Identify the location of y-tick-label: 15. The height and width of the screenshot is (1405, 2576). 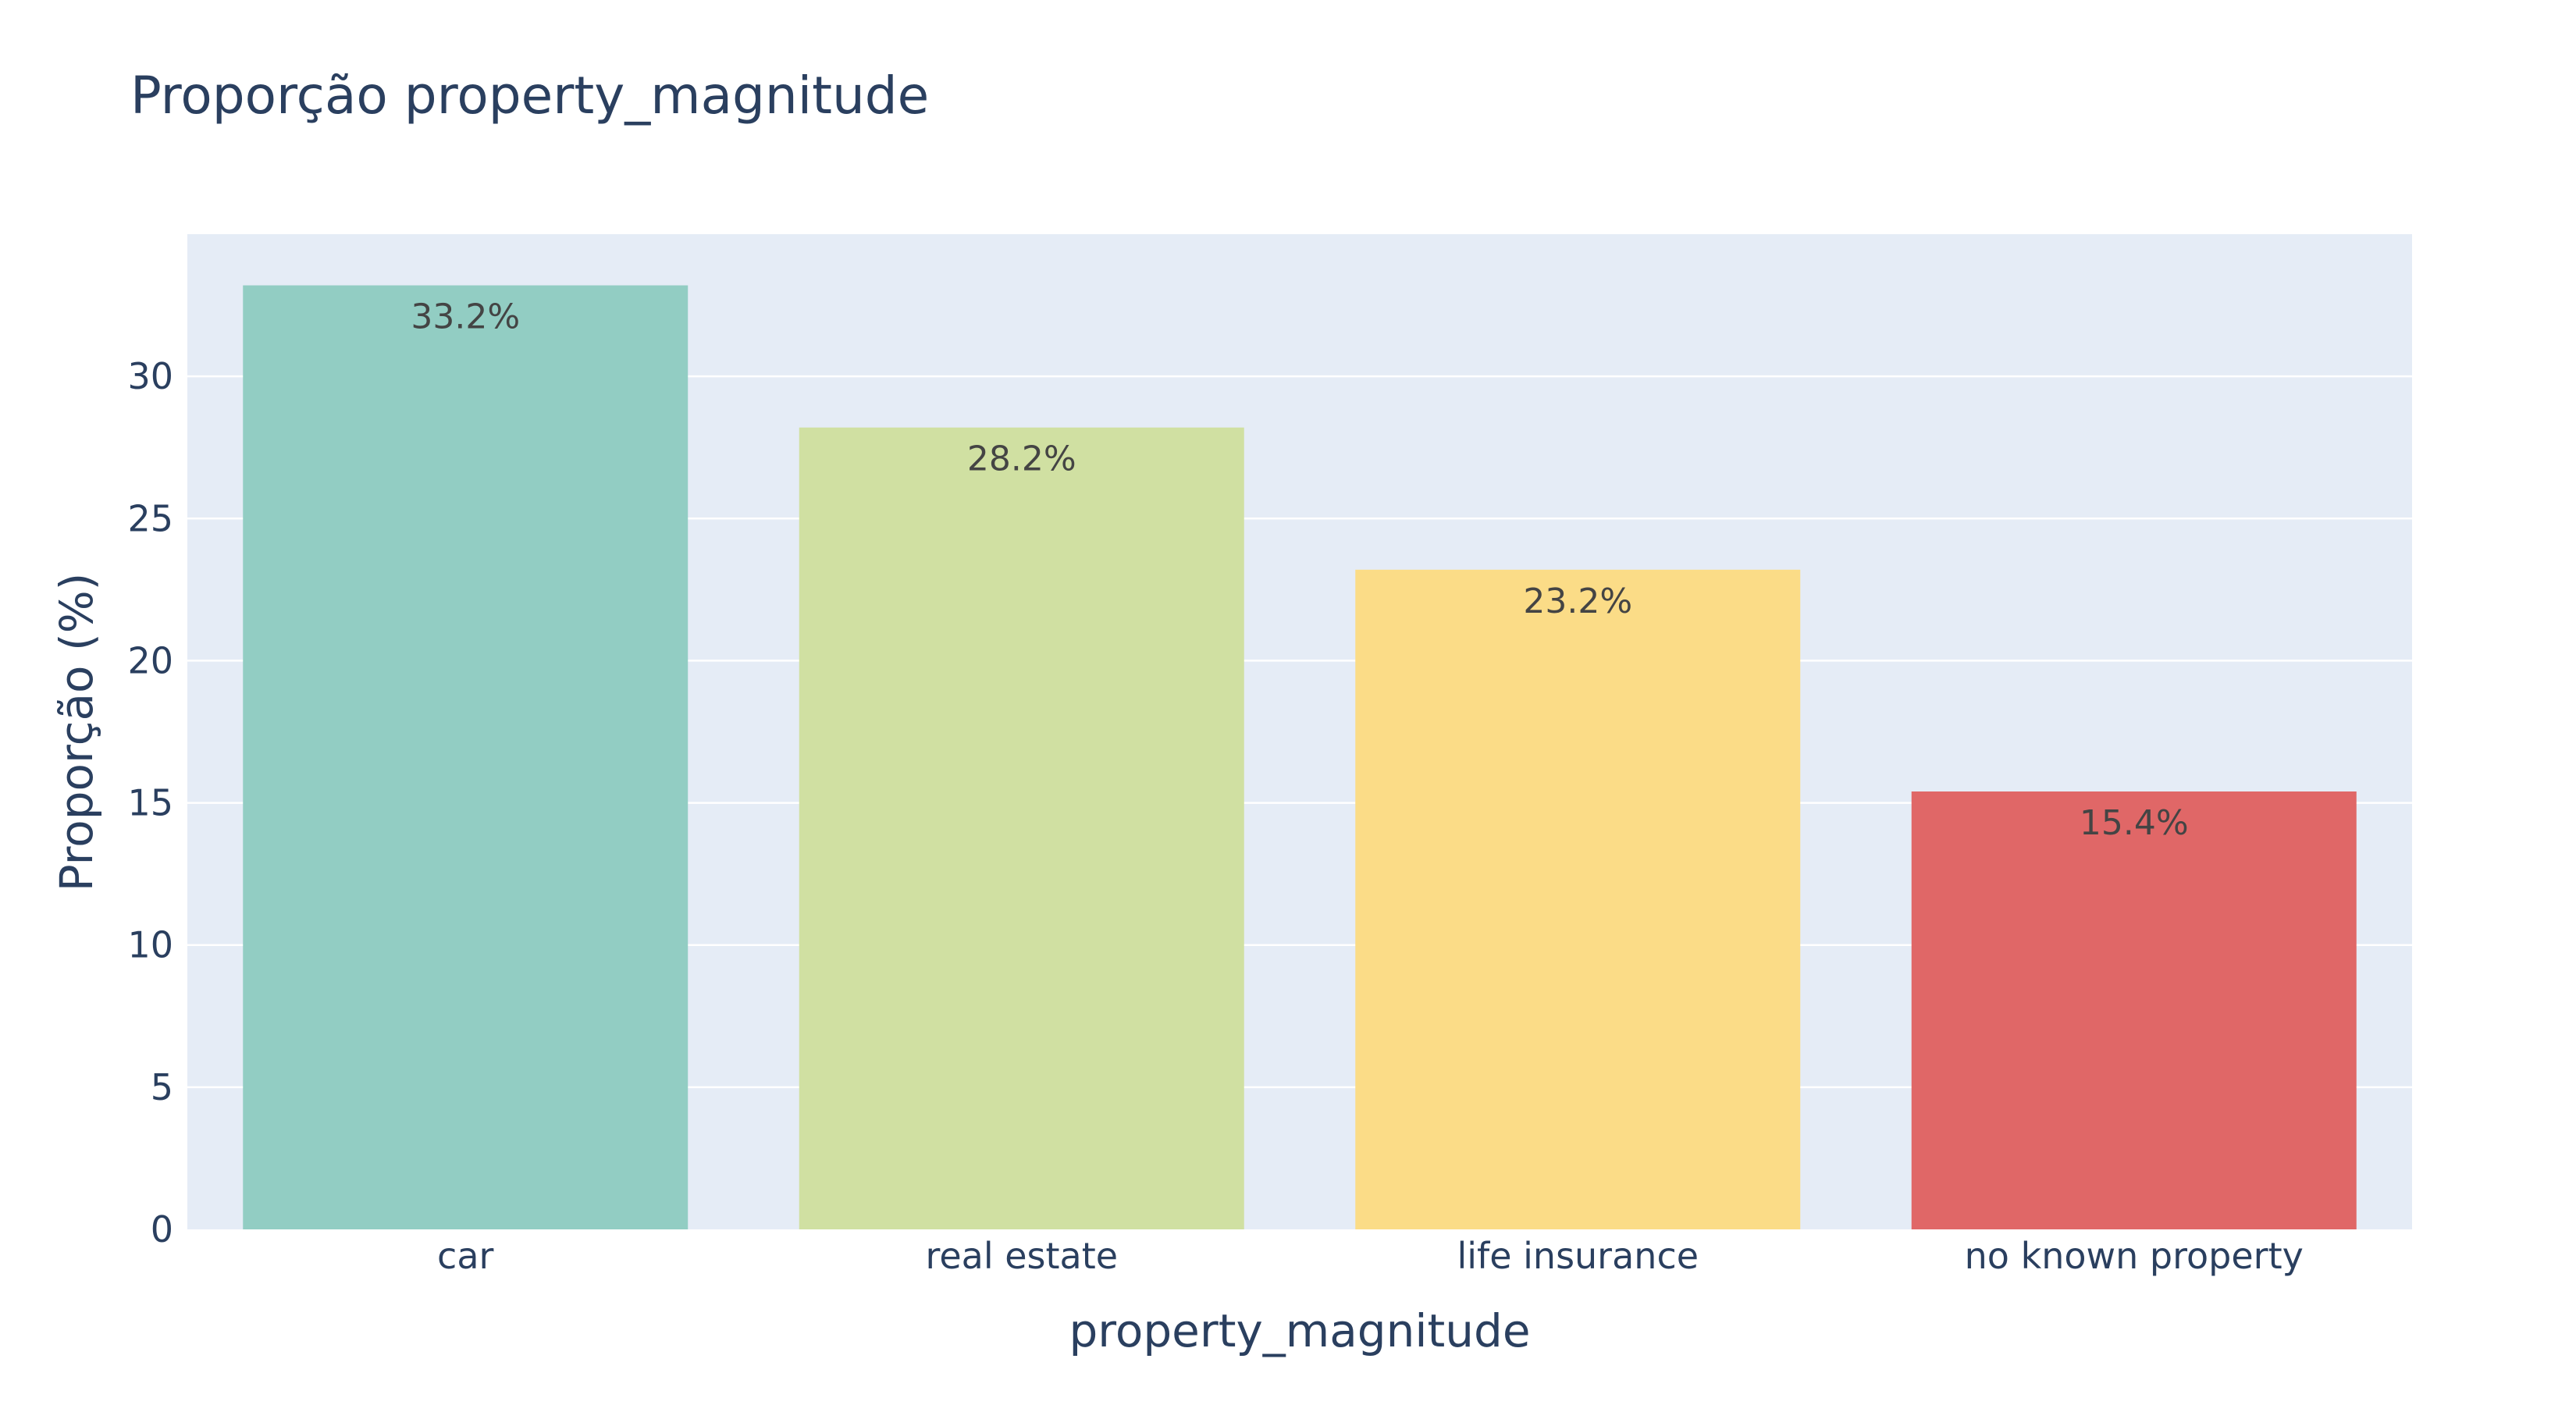
(150, 803).